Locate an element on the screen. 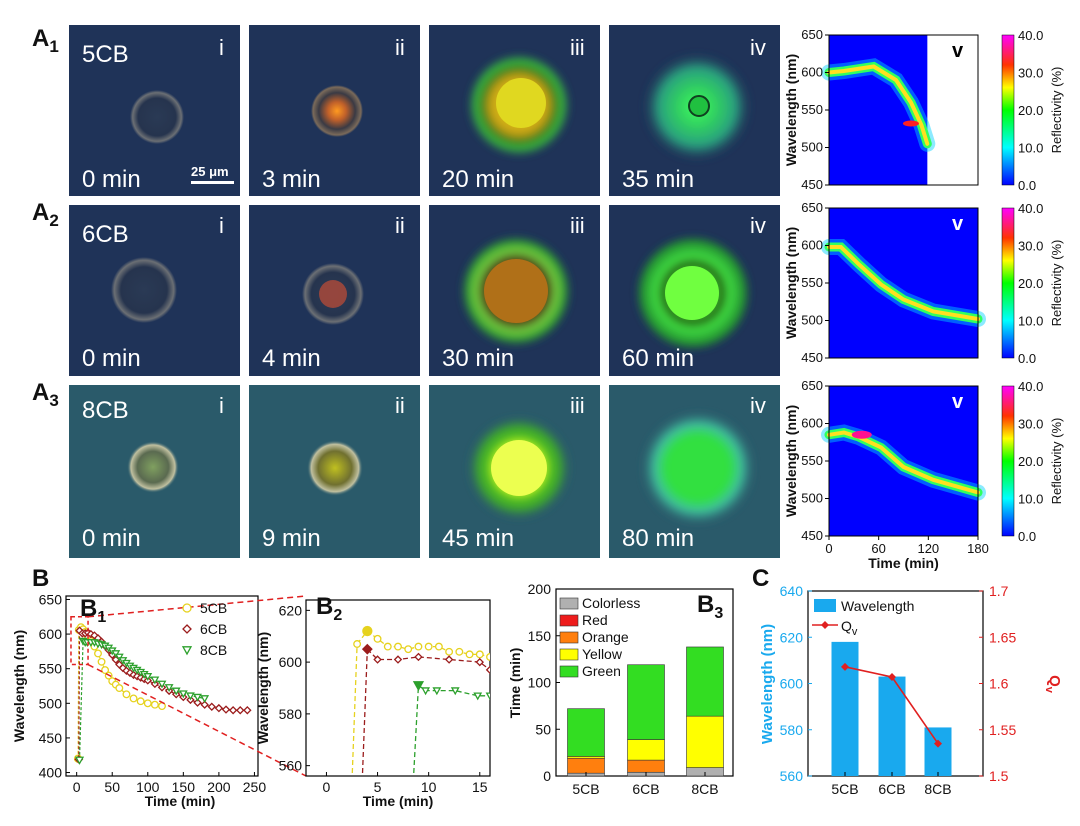 This screenshot has height=826, width=1080. panel-label-a1: A1 is located at coordinates (45, 40).